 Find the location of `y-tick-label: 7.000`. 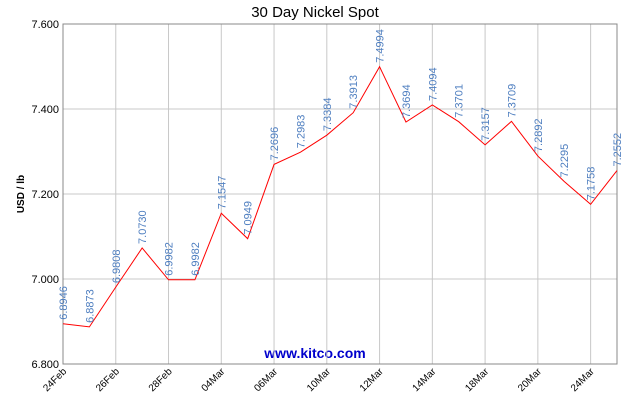

y-tick-label: 7.000 is located at coordinates (45, 280).